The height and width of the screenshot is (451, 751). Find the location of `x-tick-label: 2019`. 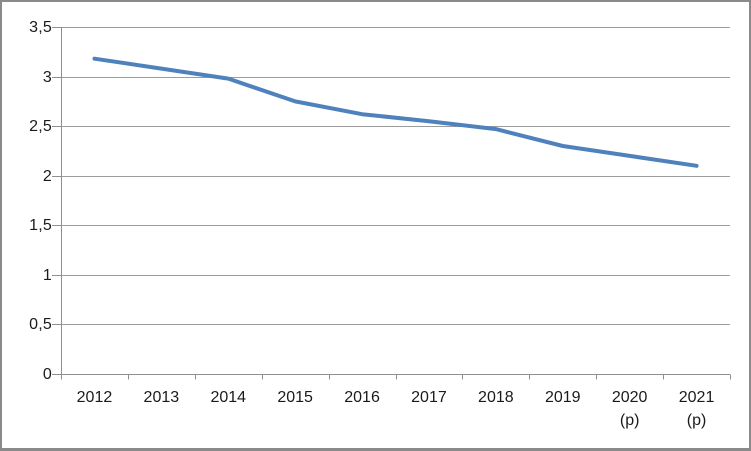

x-tick-label: 2019 is located at coordinates (562, 397).